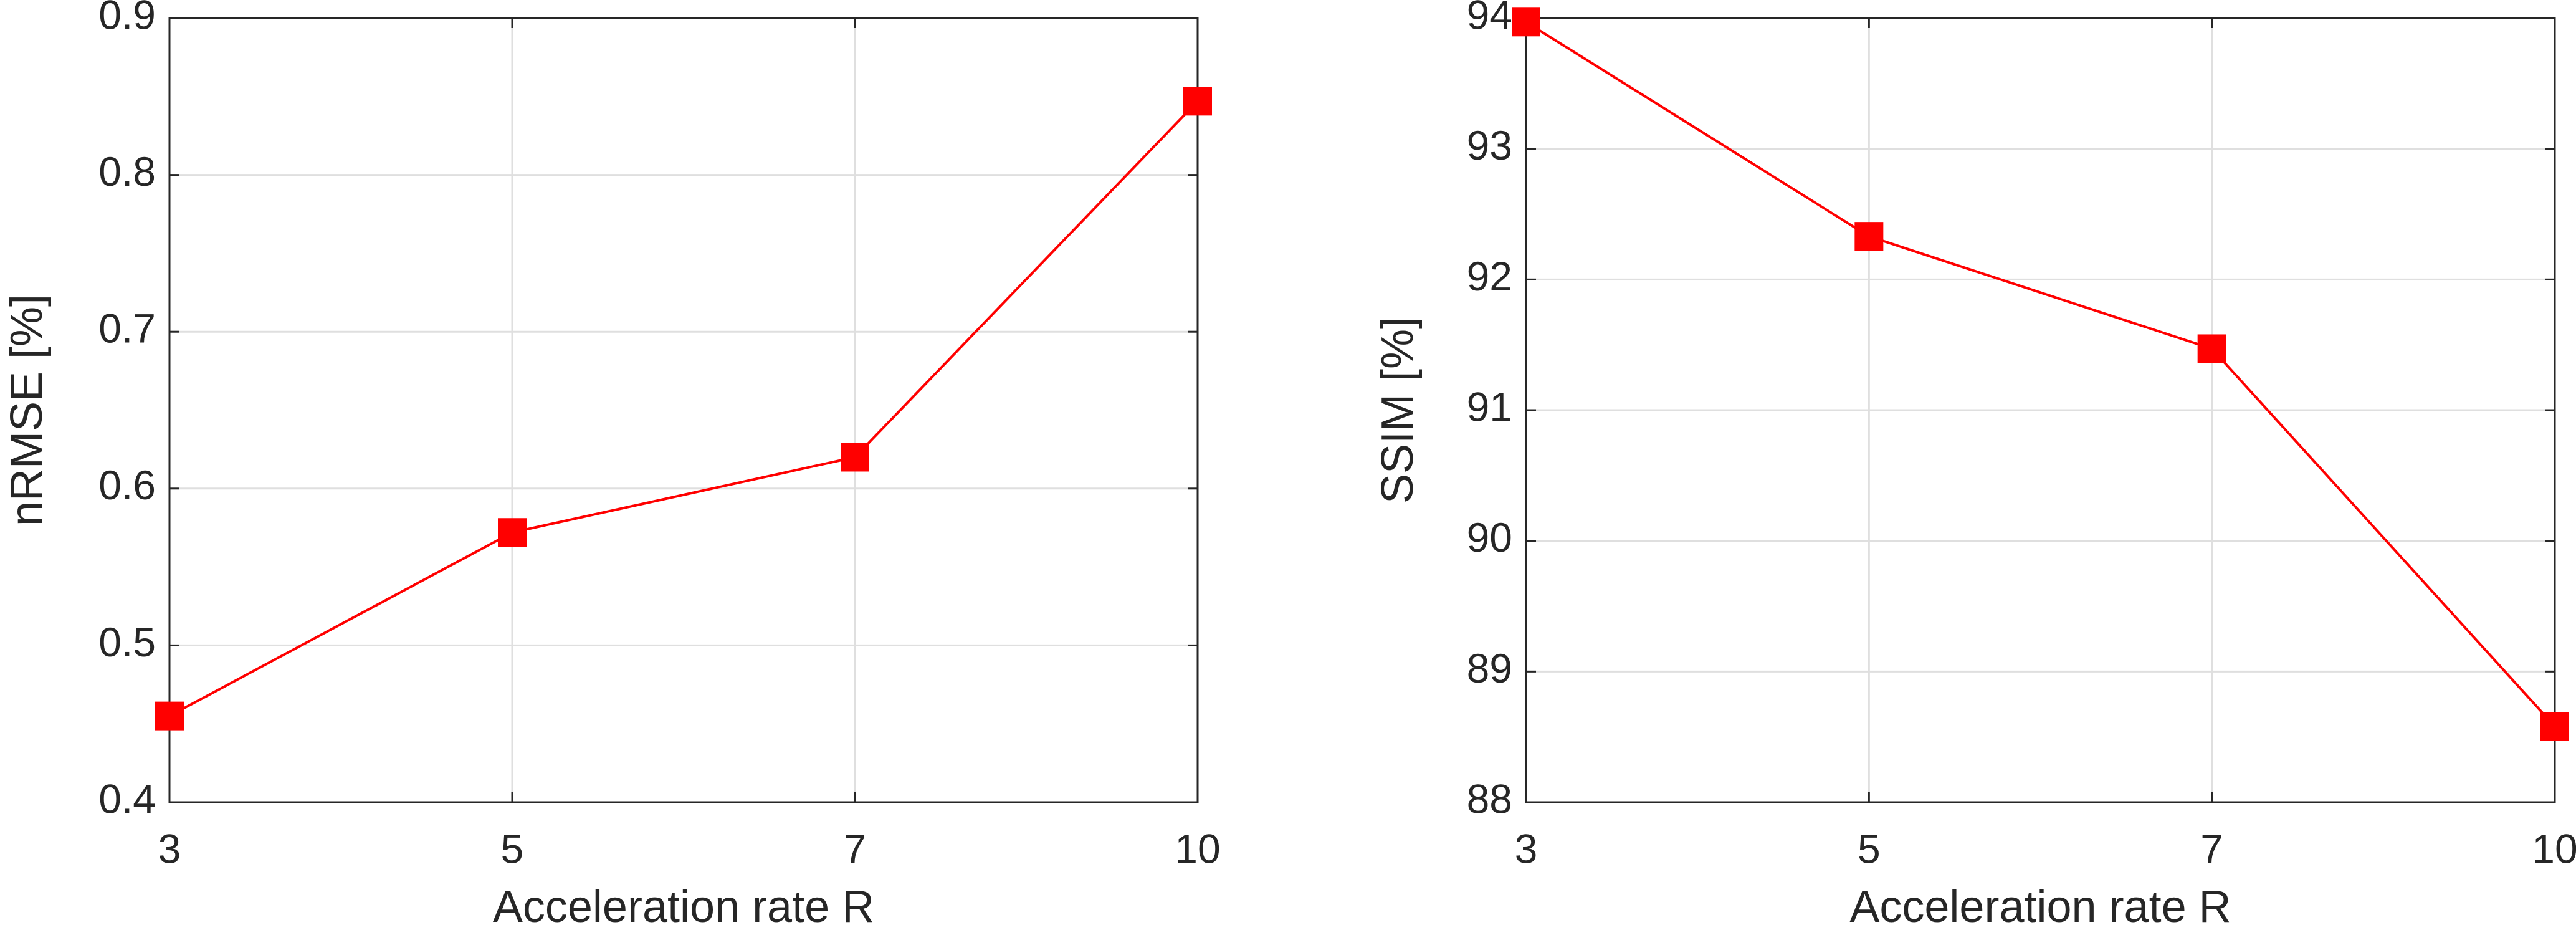  I want to click on y-tick-label: 93, so click(1489, 145).